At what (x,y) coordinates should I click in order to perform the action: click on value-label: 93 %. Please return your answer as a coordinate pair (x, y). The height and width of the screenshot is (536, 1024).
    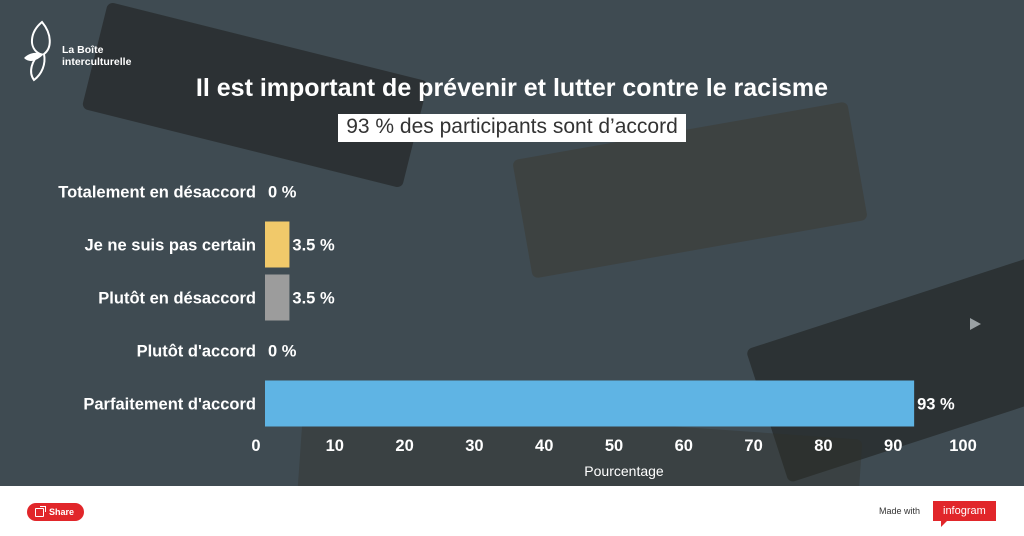
    Looking at the image, I should click on (936, 405).